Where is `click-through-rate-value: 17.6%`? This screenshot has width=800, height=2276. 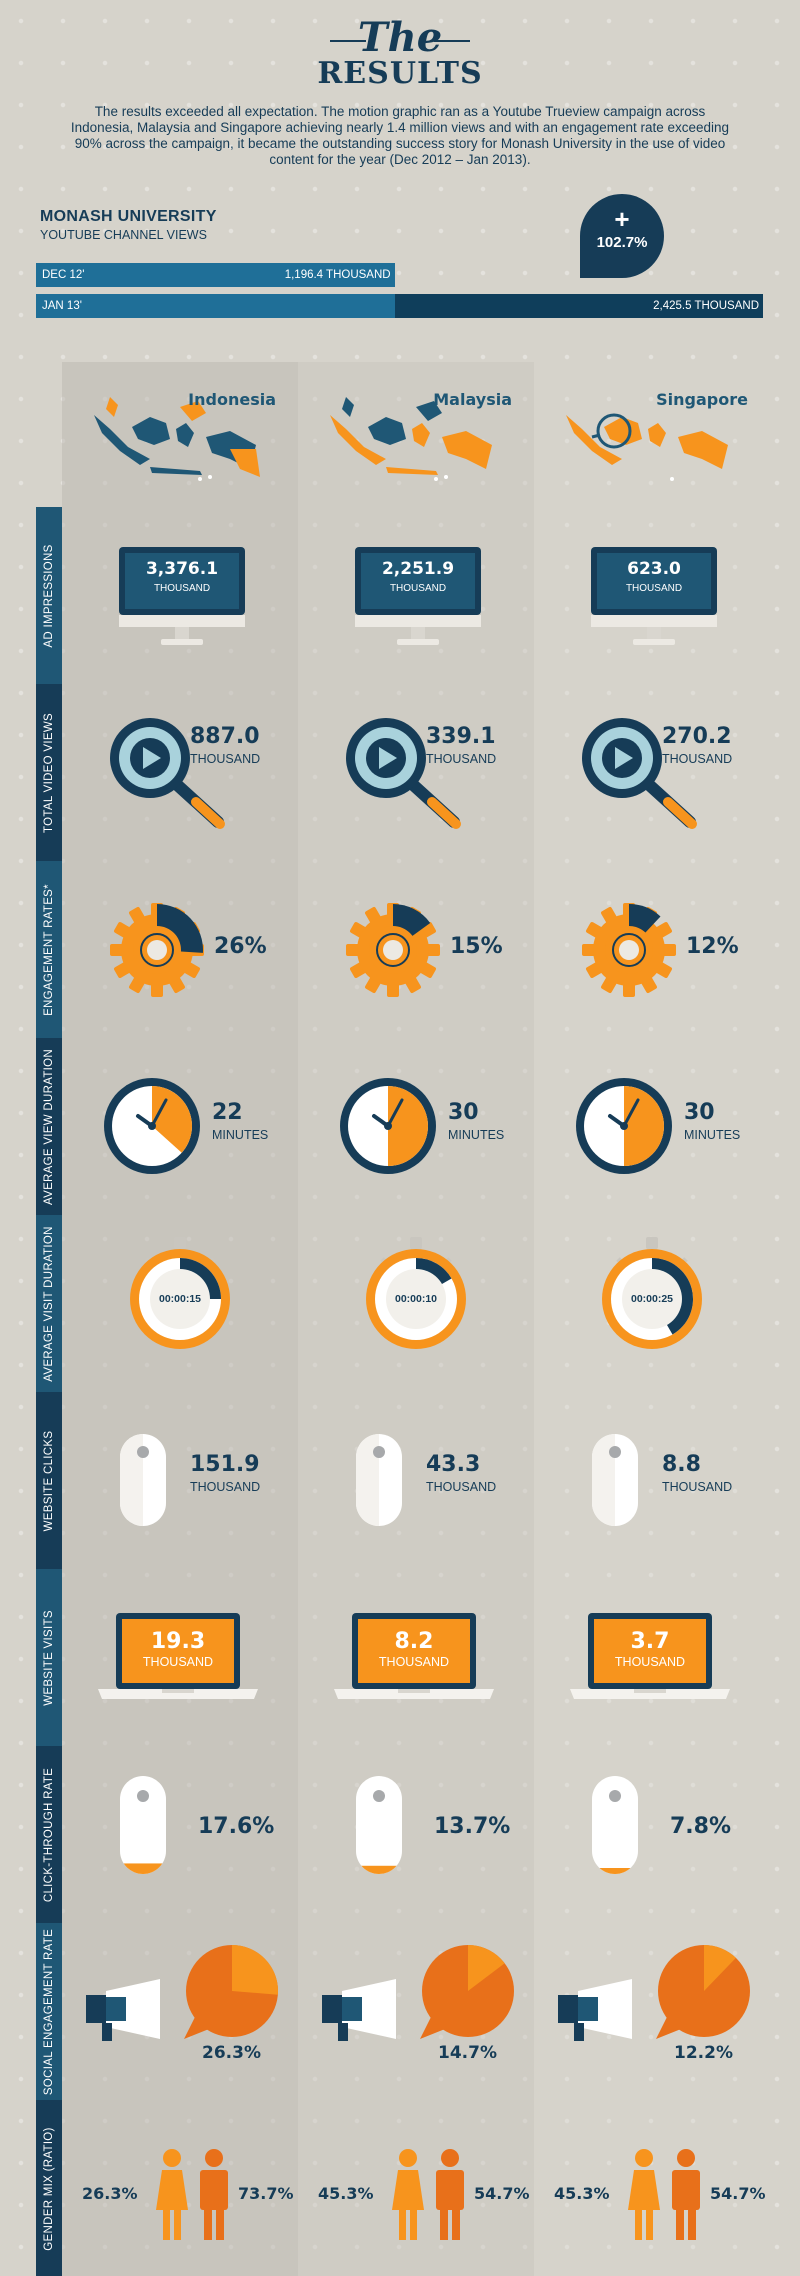 click-through-rate-value: 17.6% is located at coordinates (236, 1826).